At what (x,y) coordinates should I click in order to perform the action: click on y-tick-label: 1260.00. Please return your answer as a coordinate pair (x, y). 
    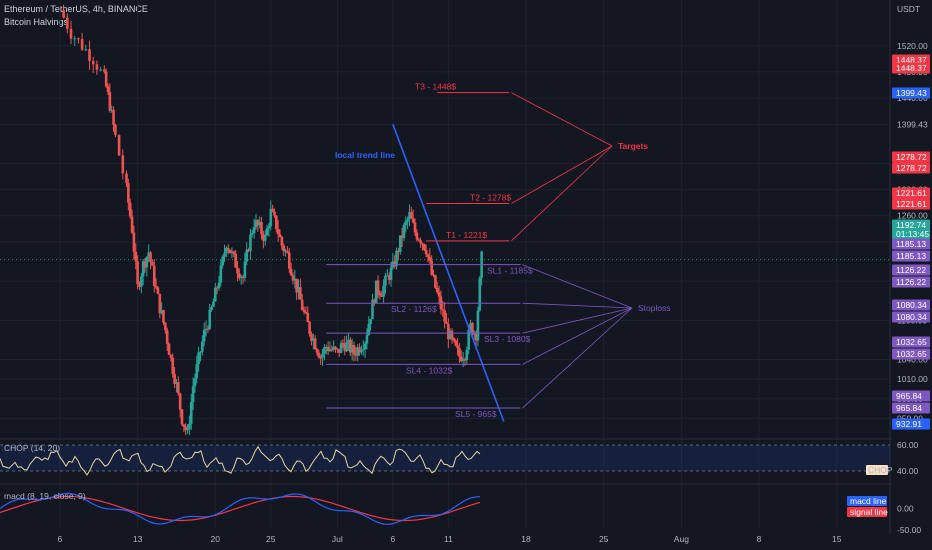
    Looking at the image, I should click on (912, 216).